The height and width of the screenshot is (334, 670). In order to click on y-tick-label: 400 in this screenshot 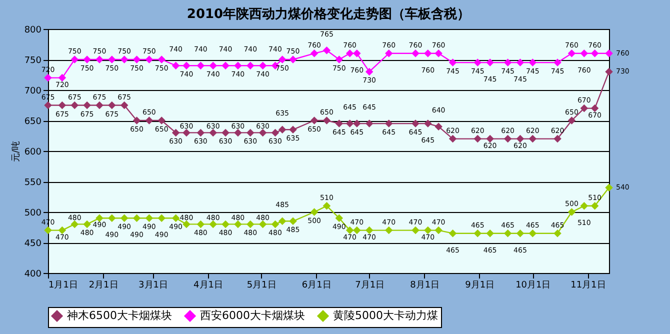, I will do `click(33, 275)`.